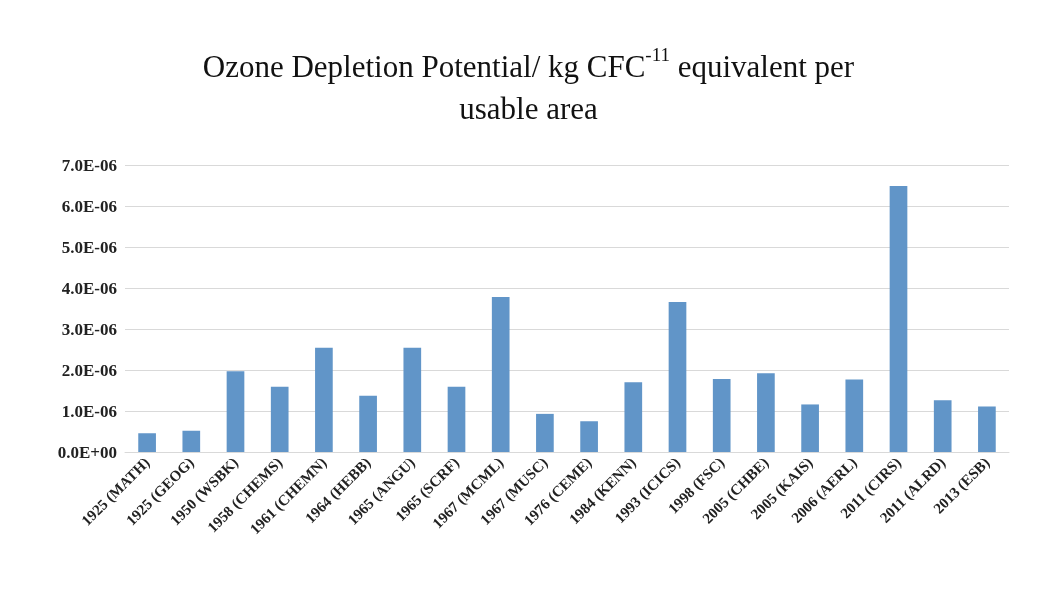  Describe the element at coordinates (89, 329) in the screenshot. I see `y-tick-label: 3.0E-06` at that location.